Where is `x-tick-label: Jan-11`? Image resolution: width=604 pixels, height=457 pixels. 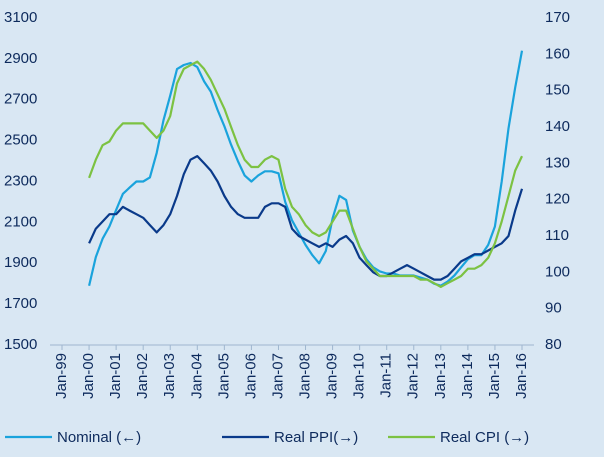
x-tick-label: Jan-11 is located at coordinates (386, 375).